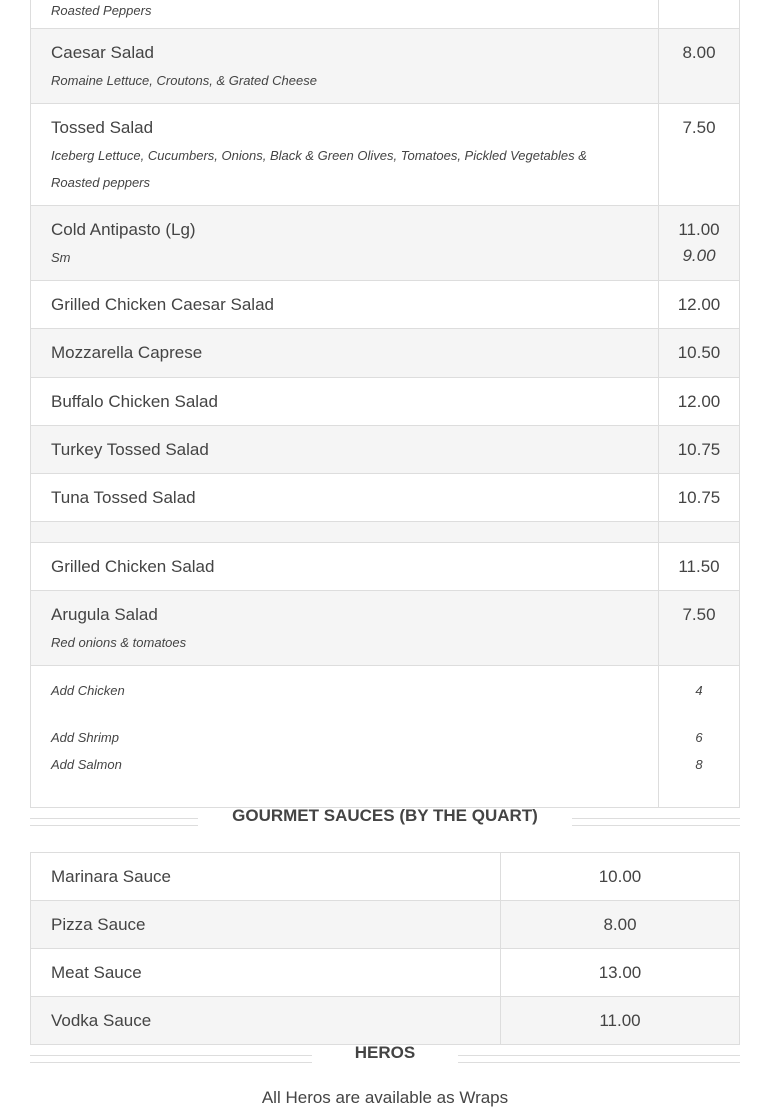 The image size is (770, 1108). I want to click on addon-name: Add Salmon, so click(86, 764).